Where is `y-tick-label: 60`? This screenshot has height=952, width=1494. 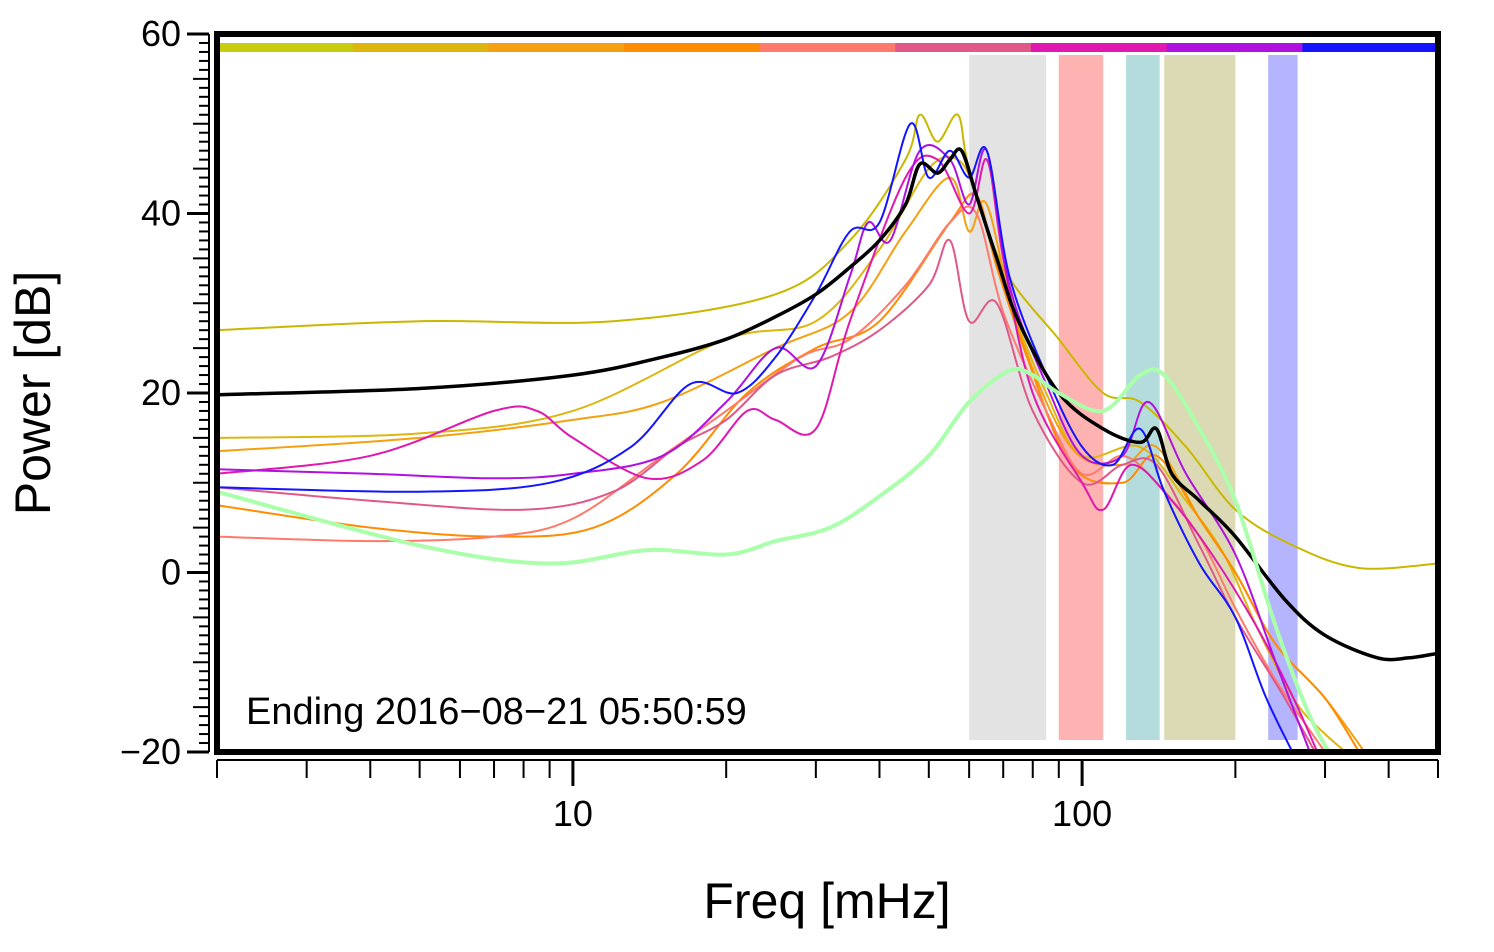
y-tick-label: 60 is located at coordinates (161, 33).